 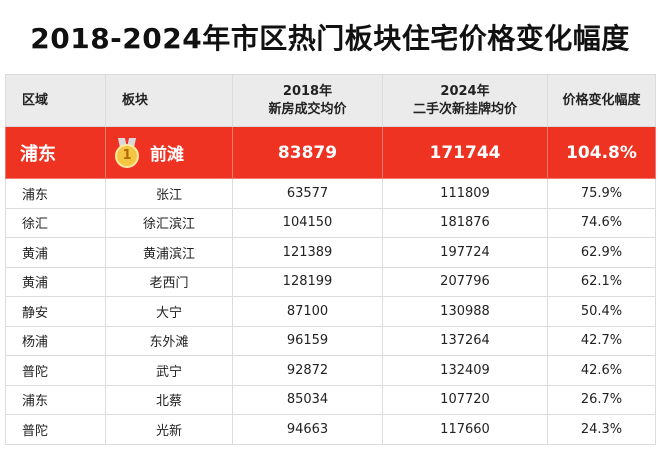 What do you see at coordinates (465, 252) in the screenshot?
I see `cell-used-2024: 197724` at bounding box center [465, 252].